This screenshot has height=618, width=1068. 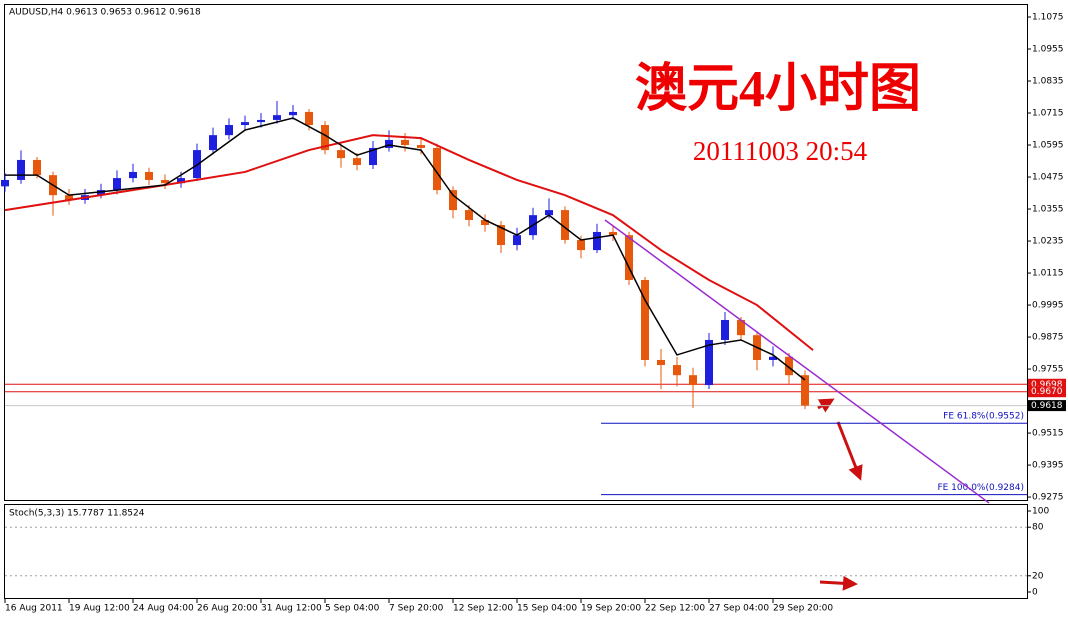 I want to click on y-tick-label: 1.0355, so click(x=1048, y=210).